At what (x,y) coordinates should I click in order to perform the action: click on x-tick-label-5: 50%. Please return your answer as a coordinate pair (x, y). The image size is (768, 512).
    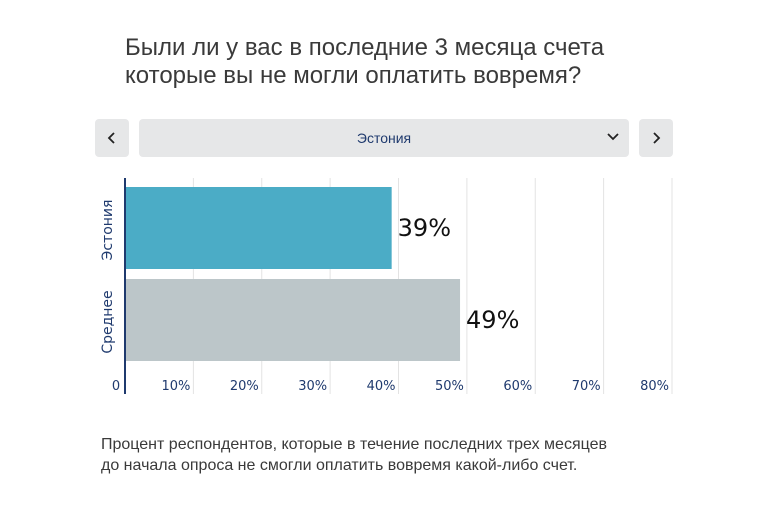
    Looking at the image, I should click on (449, 386).